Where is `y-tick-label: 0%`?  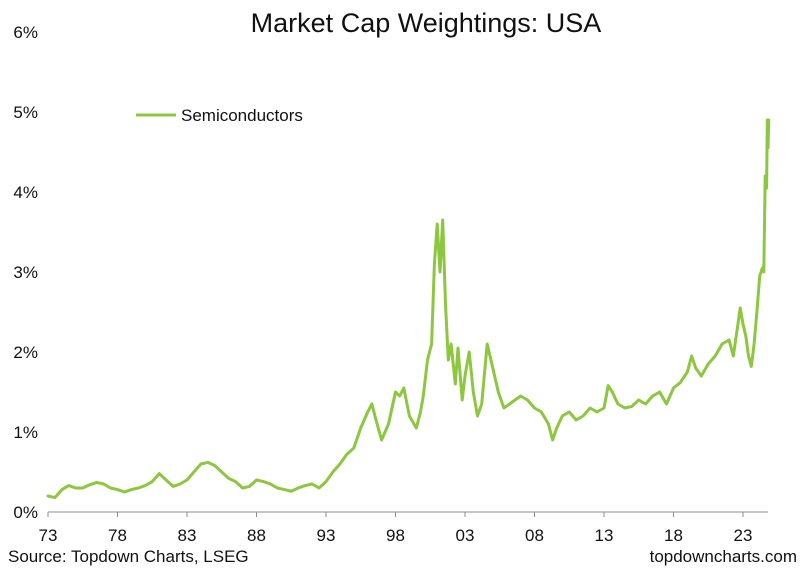 y-tick-label: 0% is located at coordinates (25, 512).